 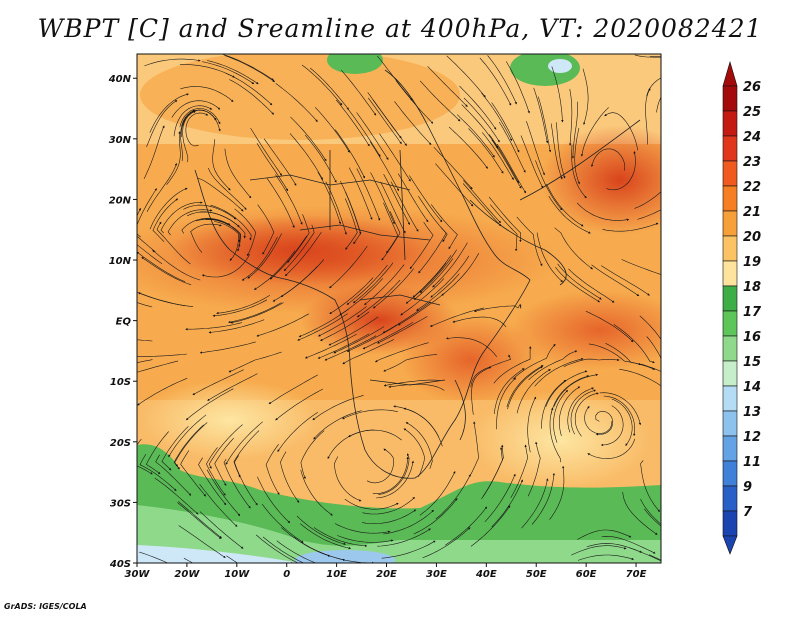 What do you see at coordinates (752, 337) in the screenshot?
I see `colorbar-label: 16` at bounding box center [752, 337].